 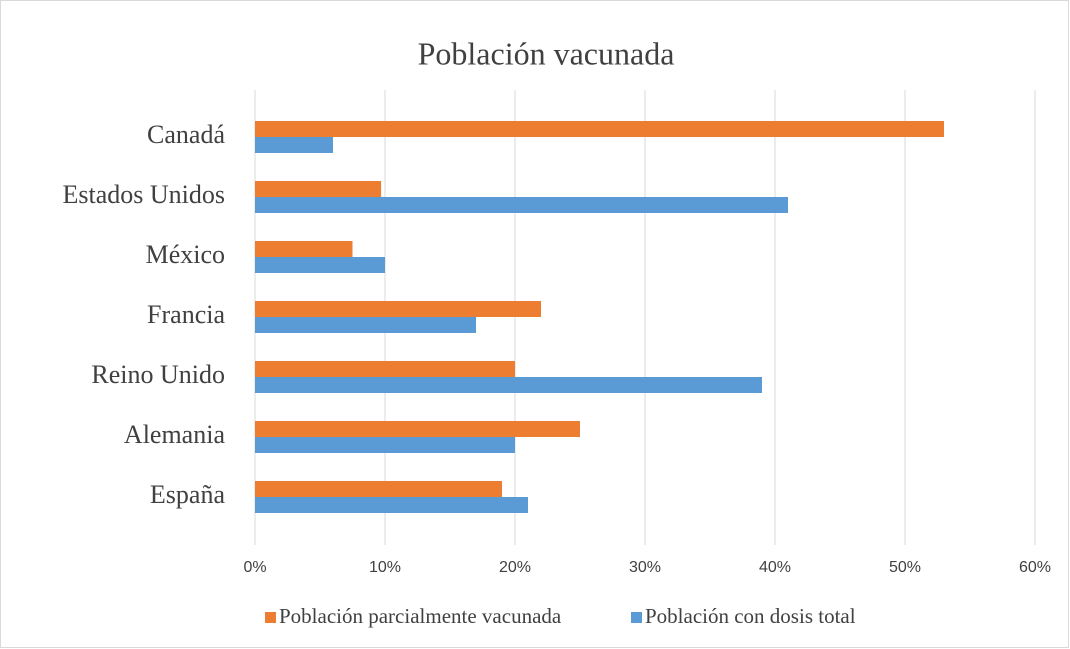 What do you see at coordinates (144, 194) in the screenshot?
I see `y-tick-label: Estados Unidos` at bounding box center [144, 194].